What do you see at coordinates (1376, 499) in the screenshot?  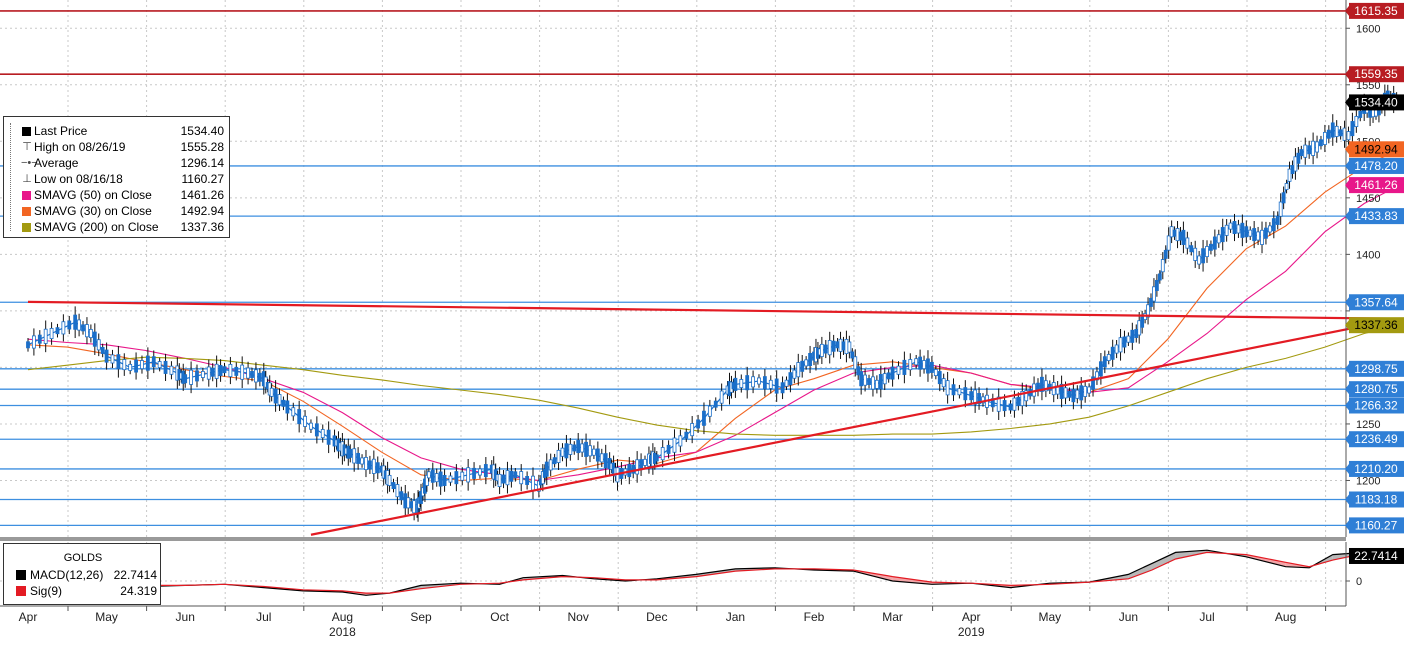 I see `level-tag-1183.18: 1183.18` at bounding box center [1376, 499].